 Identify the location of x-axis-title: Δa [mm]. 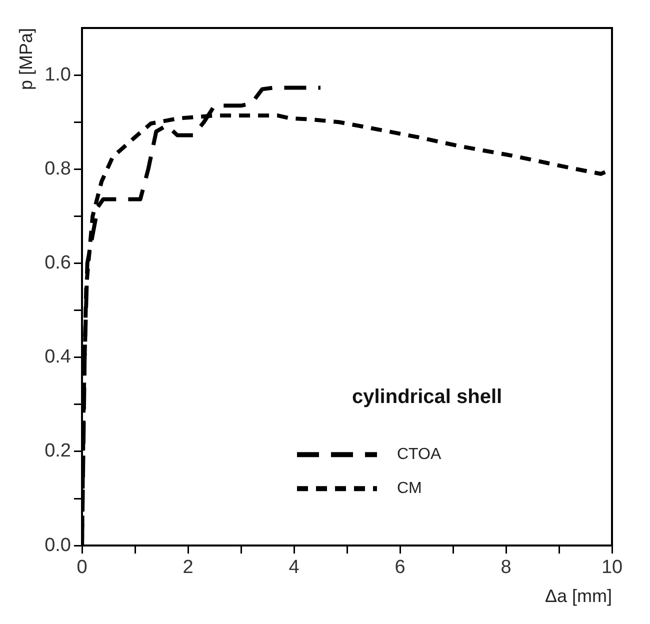
(578, 596).